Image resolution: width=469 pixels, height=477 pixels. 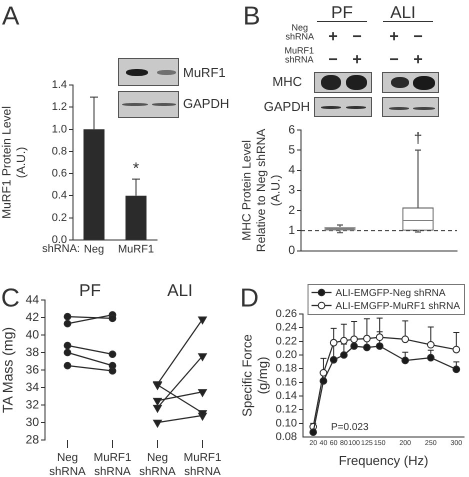 What do you see at coordinates (292, 229) in the screenshot?
I see `y-tick-label: 1` at bounding box center [292, 229].